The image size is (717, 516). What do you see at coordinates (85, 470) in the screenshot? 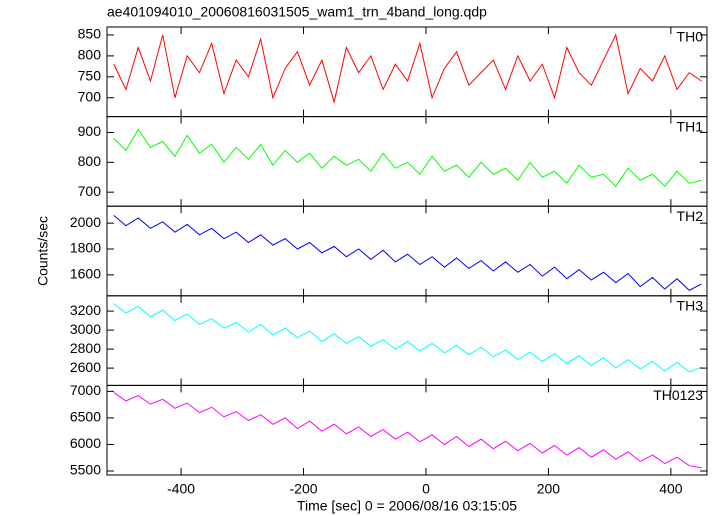
I see `y-tick-label: 5500` at bounding box center [85, 470].